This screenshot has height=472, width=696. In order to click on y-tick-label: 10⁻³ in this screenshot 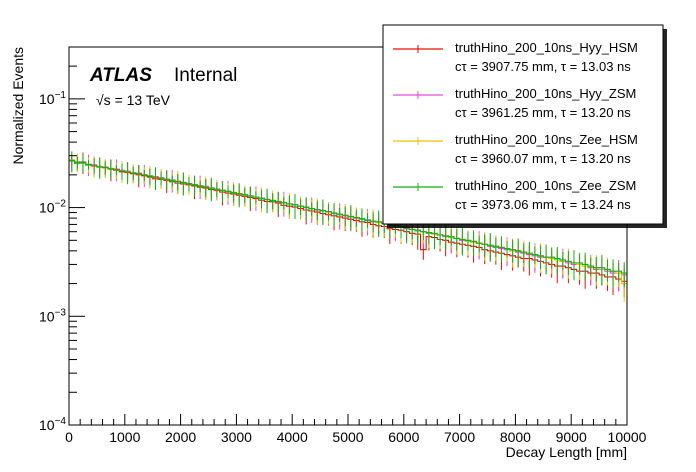, I will do `click(52, 315)`.